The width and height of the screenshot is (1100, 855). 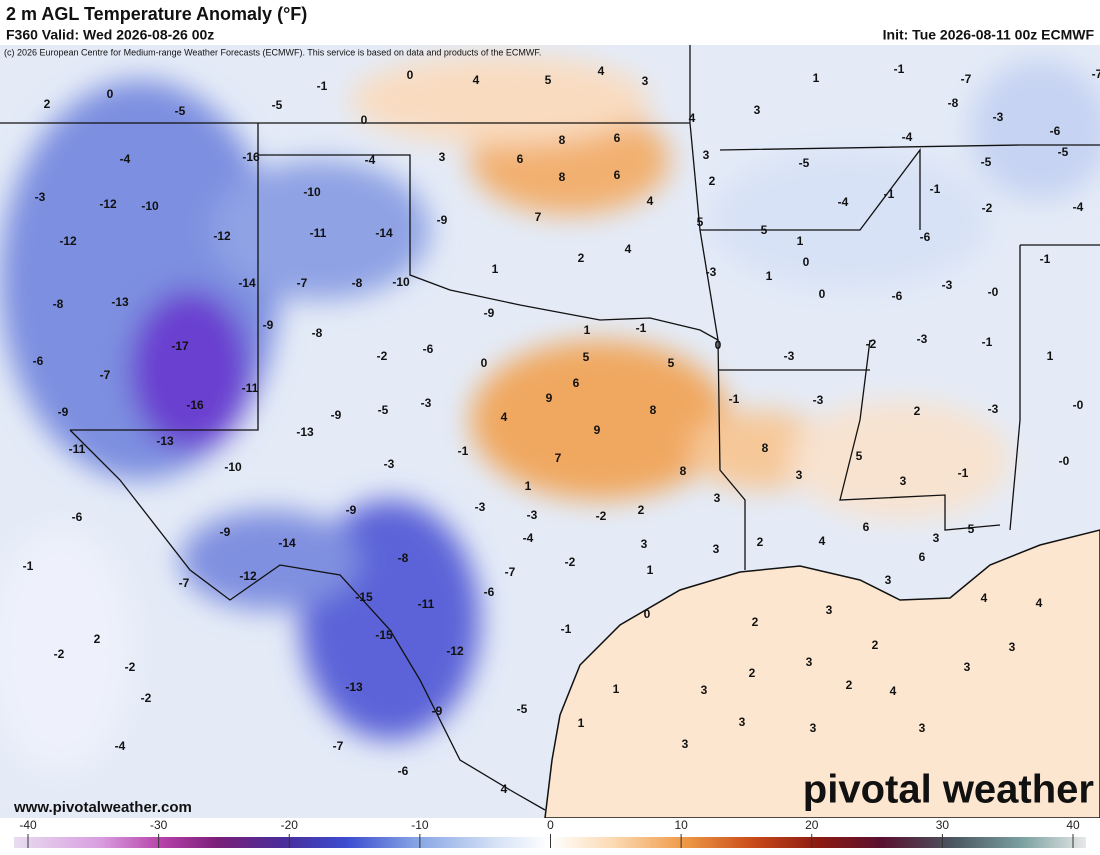 What do you see at coordinates (159, 825) in the screenshot?
I see `colorbar-tick-label: -30` at bounding box center [159, 825].